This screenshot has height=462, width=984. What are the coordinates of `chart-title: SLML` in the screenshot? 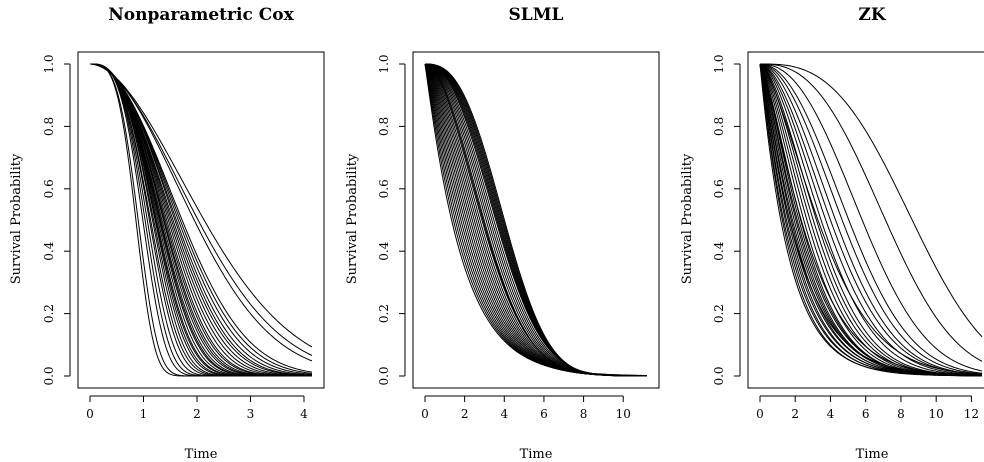 It's located at (535, 15).